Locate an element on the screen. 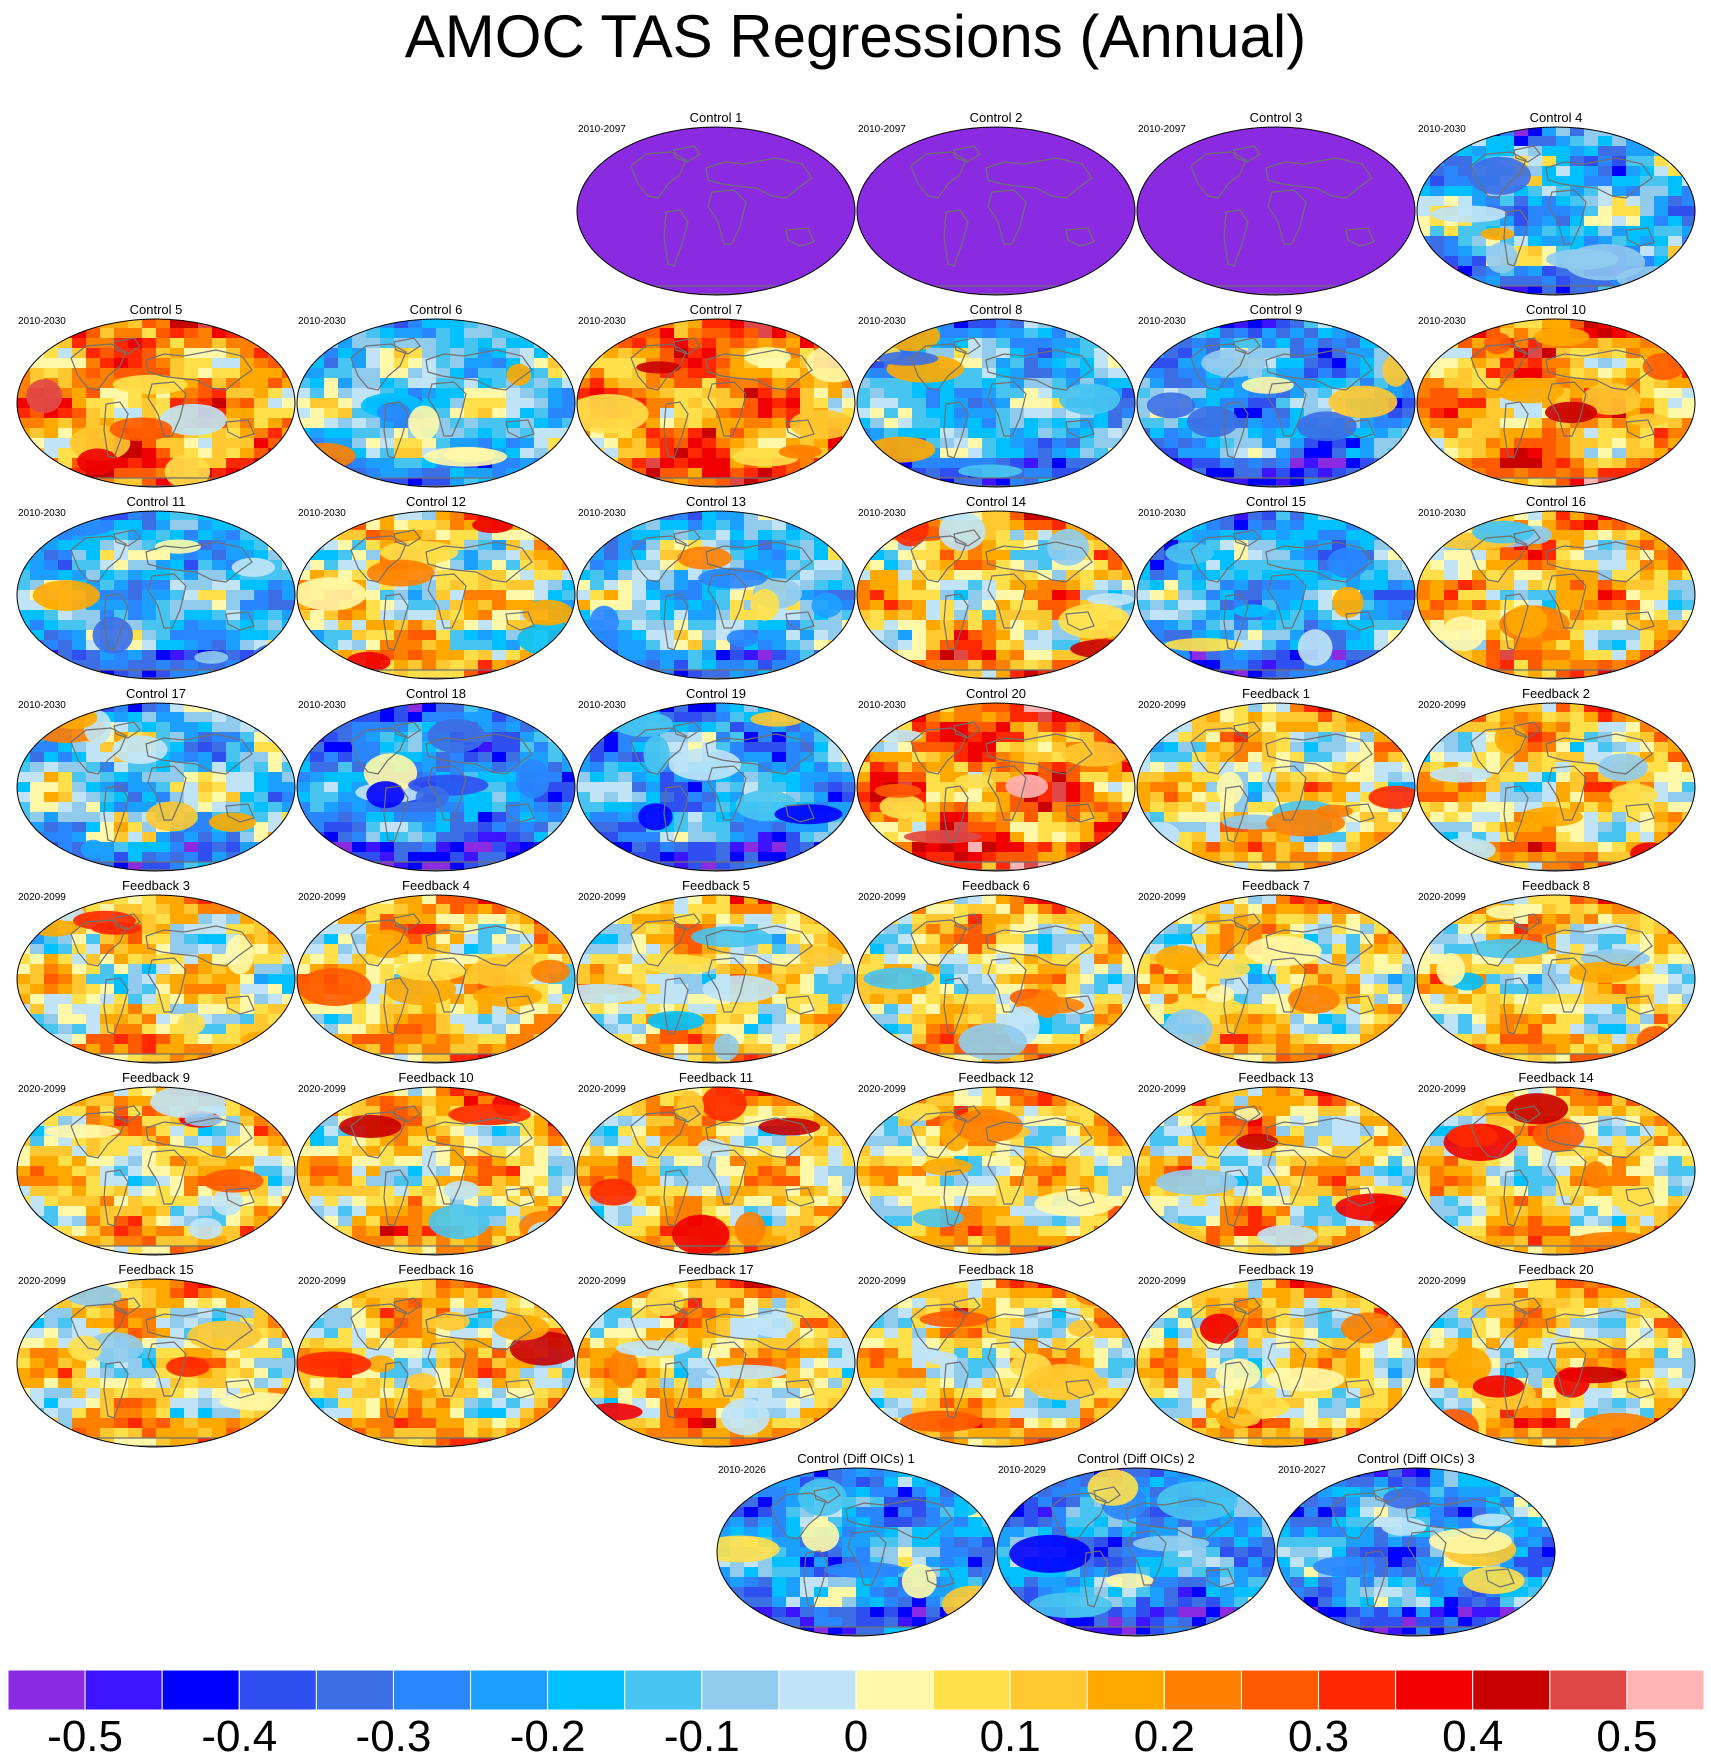  panel-title: Feedback 13 is located at coordinates (1276, 1077).